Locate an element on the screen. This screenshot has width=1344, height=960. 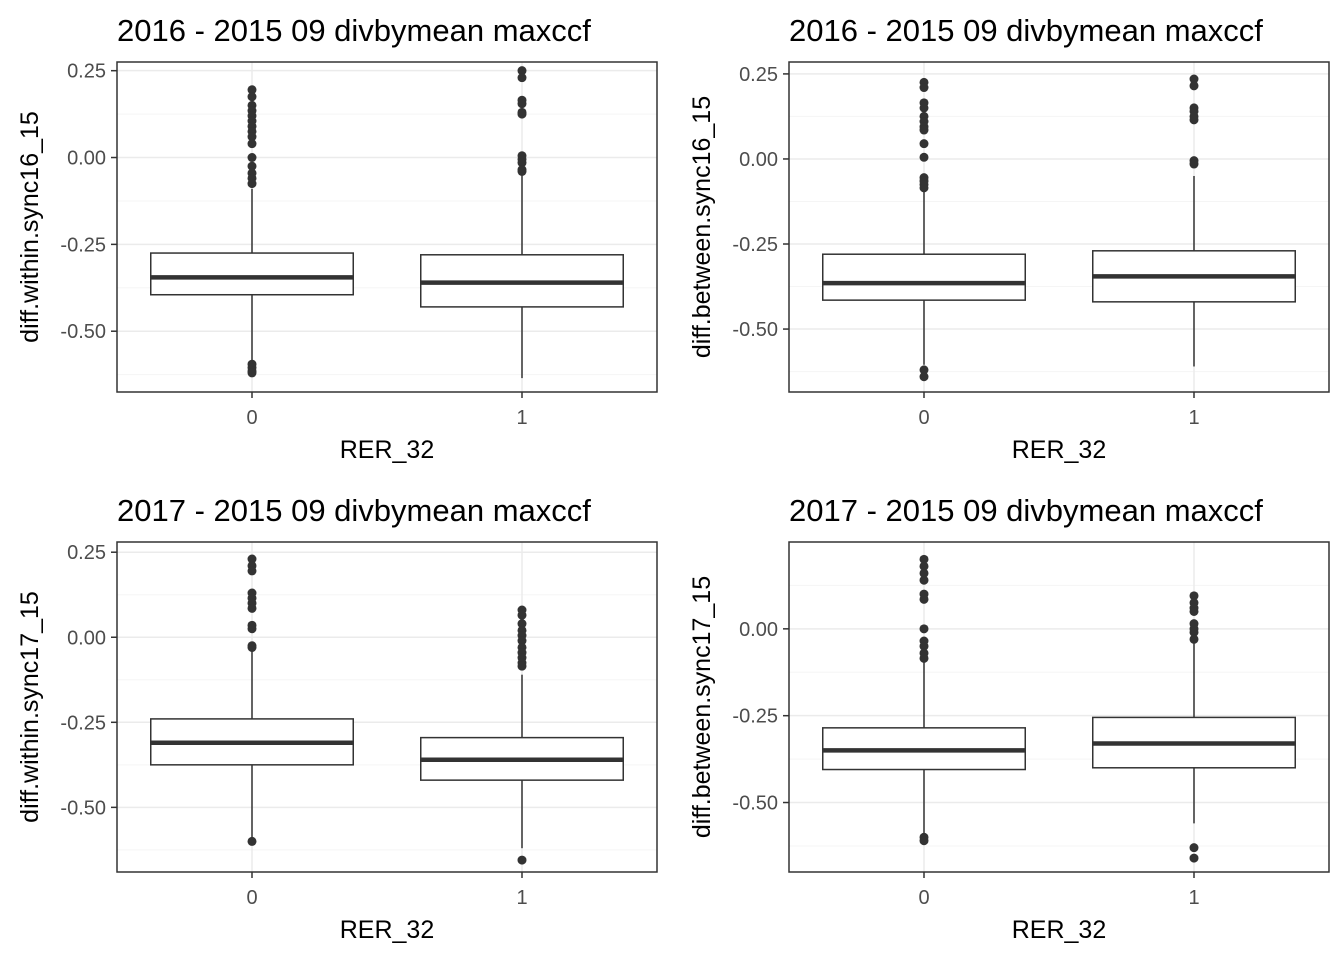
y-axis-title: diff.within.sync17_15 is located at coordinates (30, 707).